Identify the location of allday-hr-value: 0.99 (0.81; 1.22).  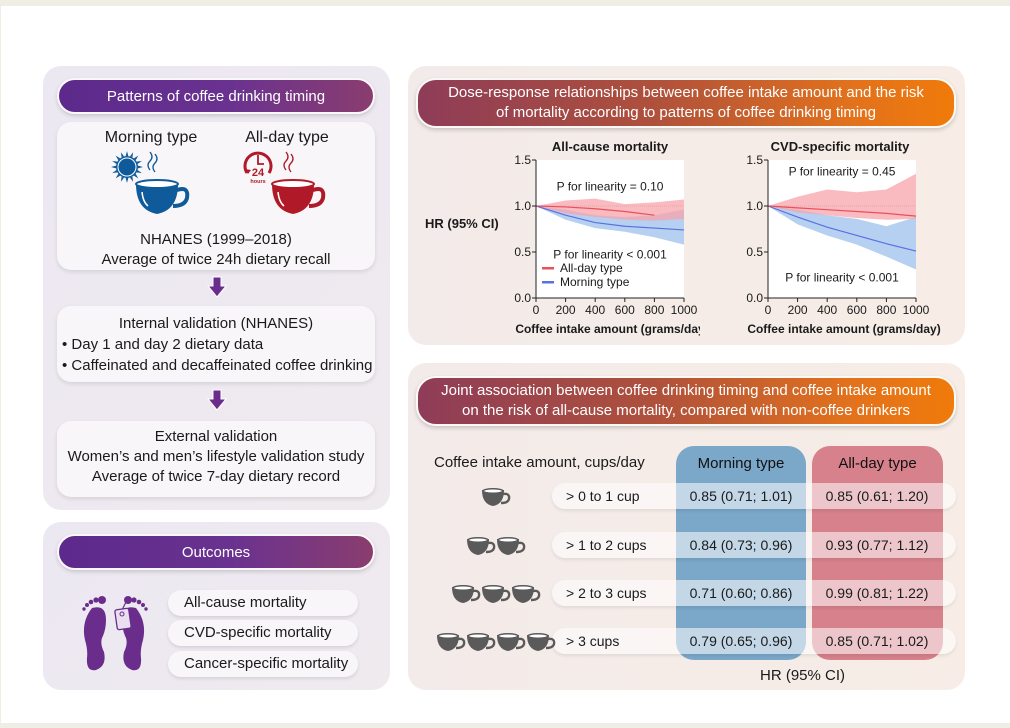
(877, 593).